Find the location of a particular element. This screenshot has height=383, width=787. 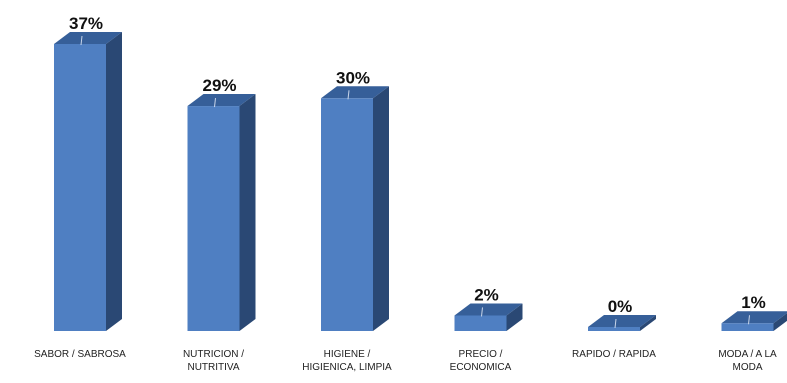

category-label-3: HIGIENE / HIGIENICA, LIMPIA is located at coordinates (347, 361).